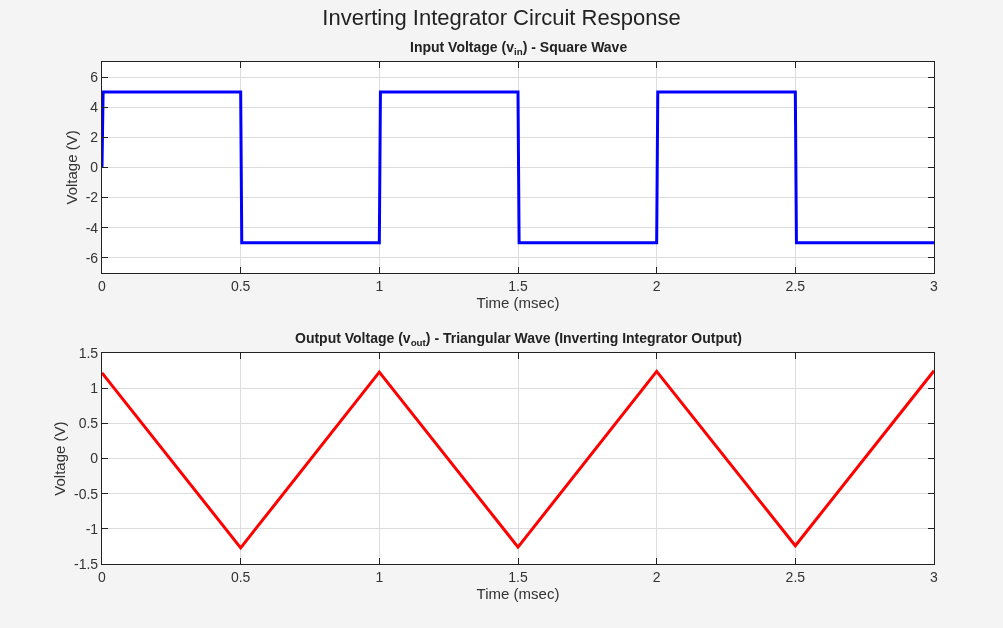  What do you see at coordinates (518, 339) in the screenshot?
I see `chart-subtitle: Output Voltage (v$_{out}$) - Triangular Wave (Inverting Integrator Output)` at bounding box center [518, 339].